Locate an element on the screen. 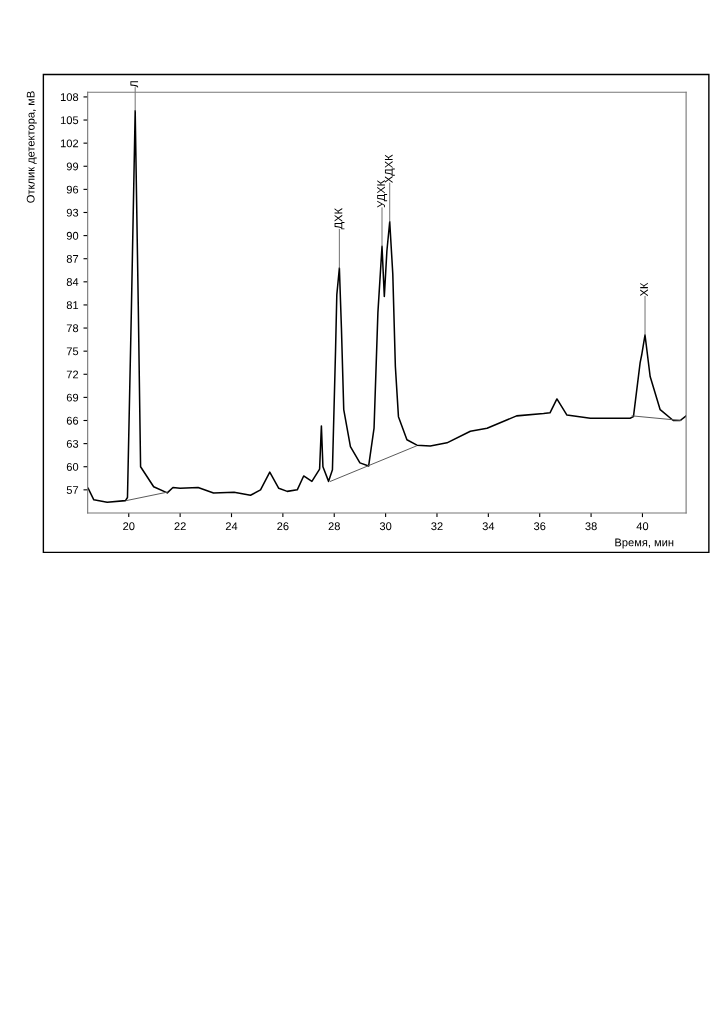  y-tick-label: 78 is located at coordinates (72, 328).